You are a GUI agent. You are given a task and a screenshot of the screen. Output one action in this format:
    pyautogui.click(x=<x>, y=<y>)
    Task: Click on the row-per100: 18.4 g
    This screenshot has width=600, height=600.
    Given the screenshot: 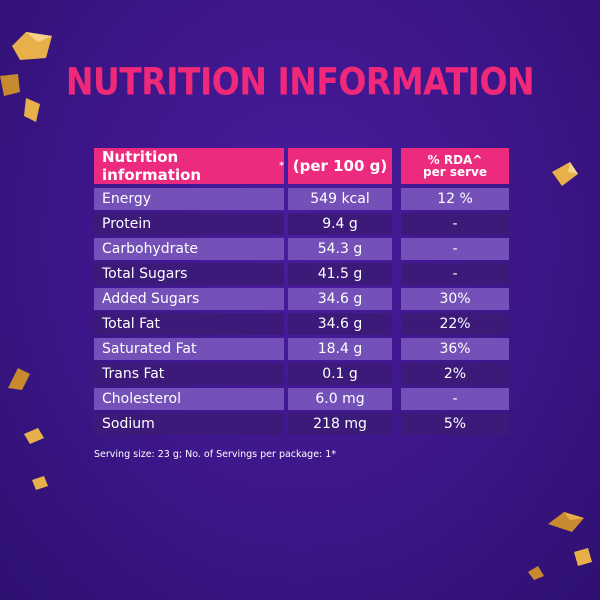 What is the action you would take?
    pyautogui.click(x=340, y=349)
    